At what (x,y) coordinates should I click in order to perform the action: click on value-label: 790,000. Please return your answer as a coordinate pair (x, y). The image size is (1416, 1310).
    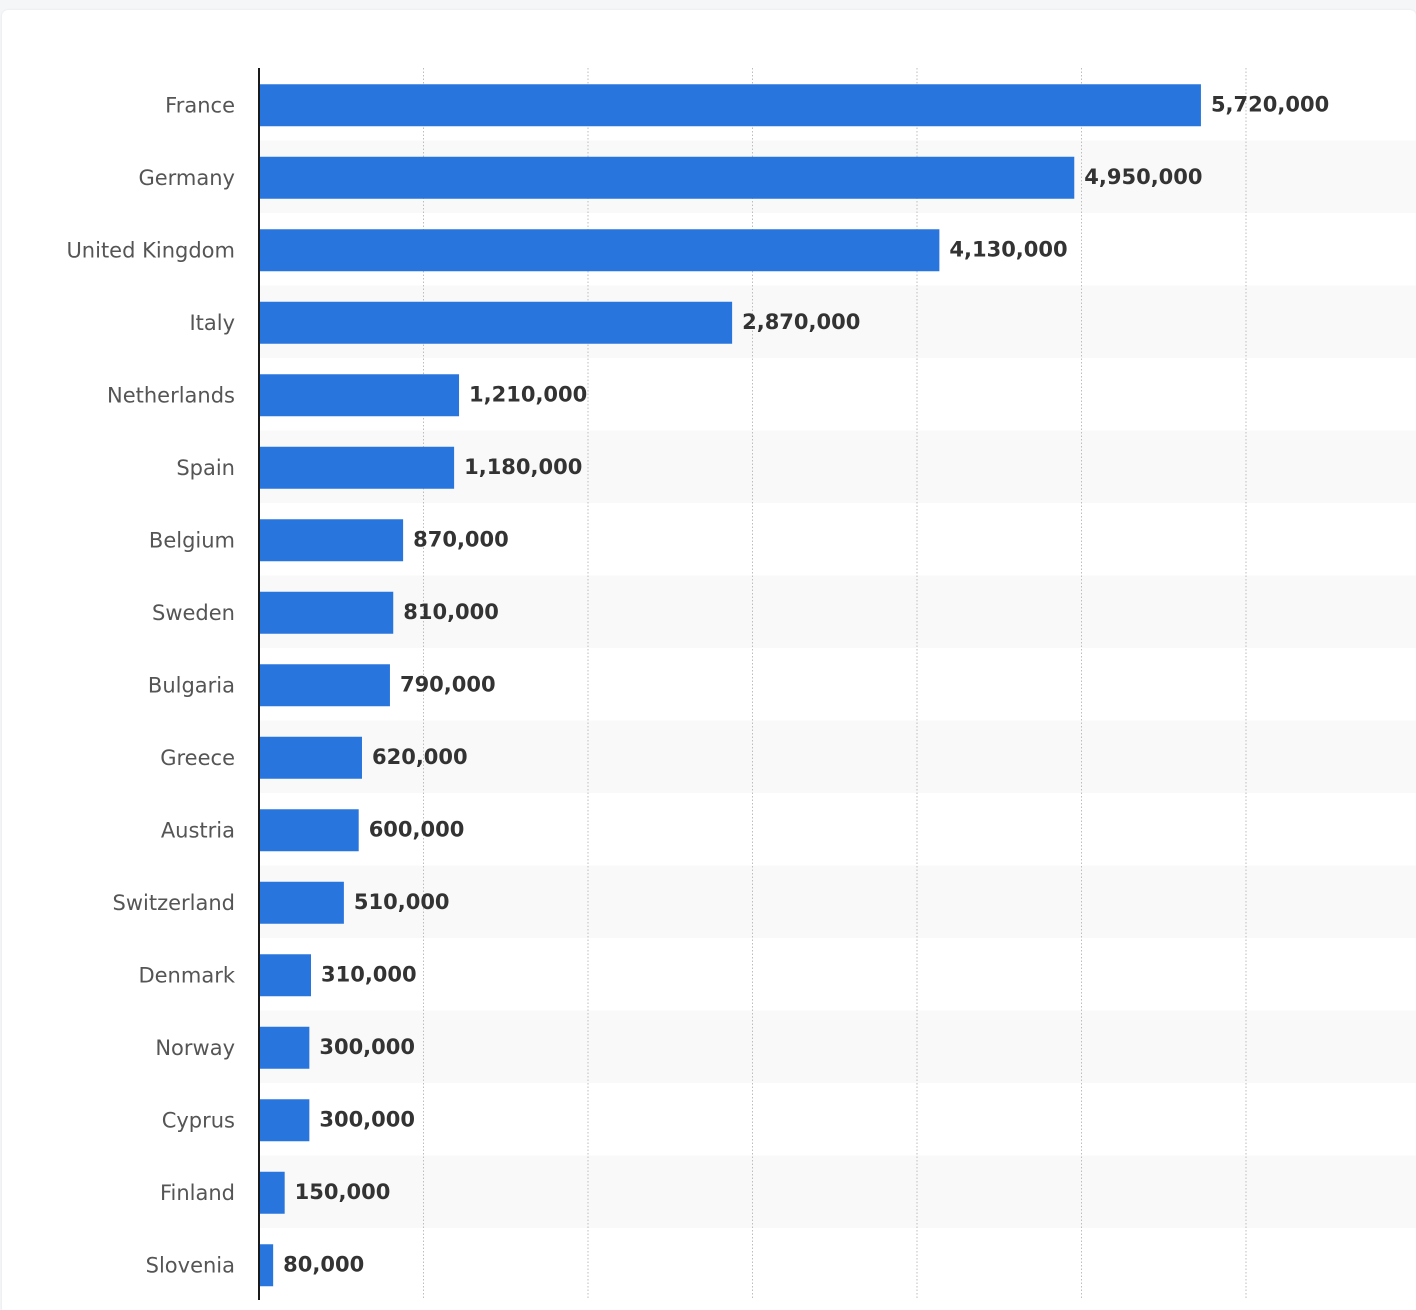
    Looking at the image, I should click on (448, 684).